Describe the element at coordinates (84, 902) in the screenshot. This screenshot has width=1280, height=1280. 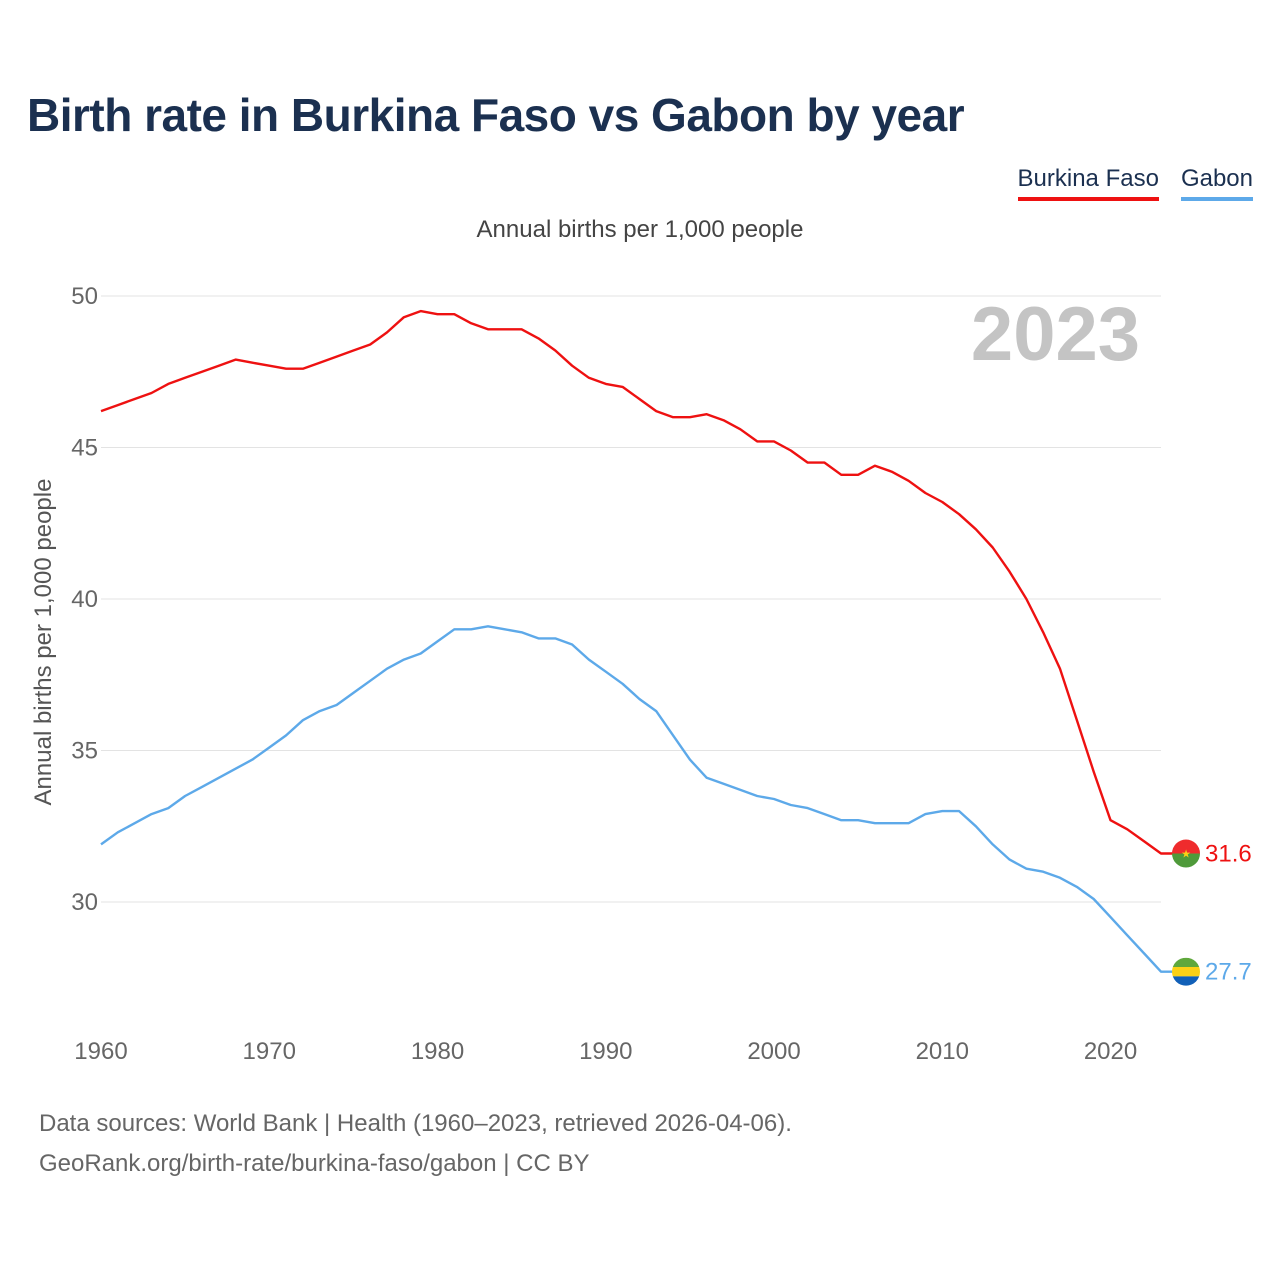
I see `y-tick-label: 30` at that location.